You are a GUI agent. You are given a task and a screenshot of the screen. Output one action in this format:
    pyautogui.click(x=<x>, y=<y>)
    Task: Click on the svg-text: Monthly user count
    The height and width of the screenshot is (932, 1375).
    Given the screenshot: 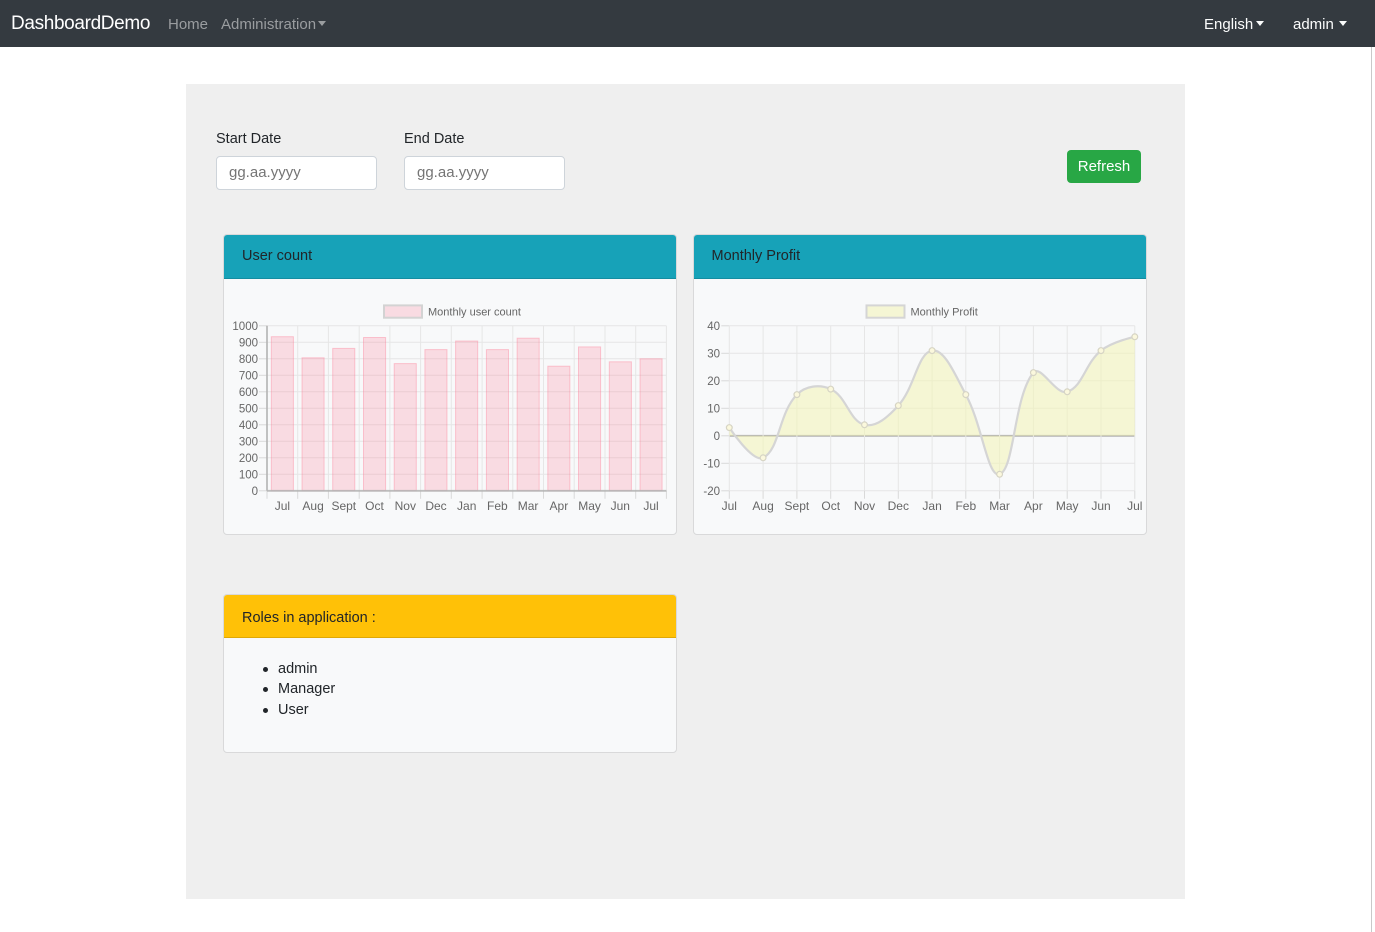 What is the action you would take?
    pyautogui.click(x=474, y=313)
    